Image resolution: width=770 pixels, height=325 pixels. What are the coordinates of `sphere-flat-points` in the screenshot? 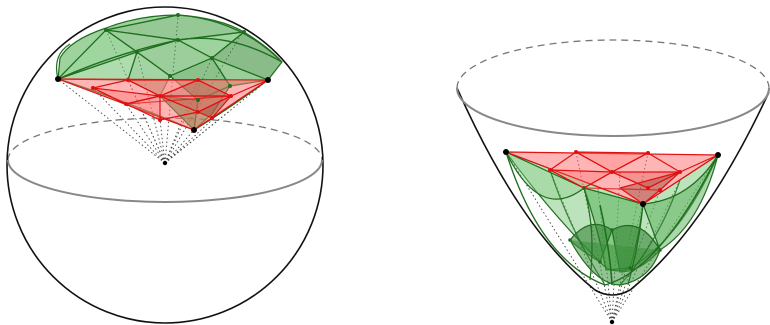 It's located at (162, 100).